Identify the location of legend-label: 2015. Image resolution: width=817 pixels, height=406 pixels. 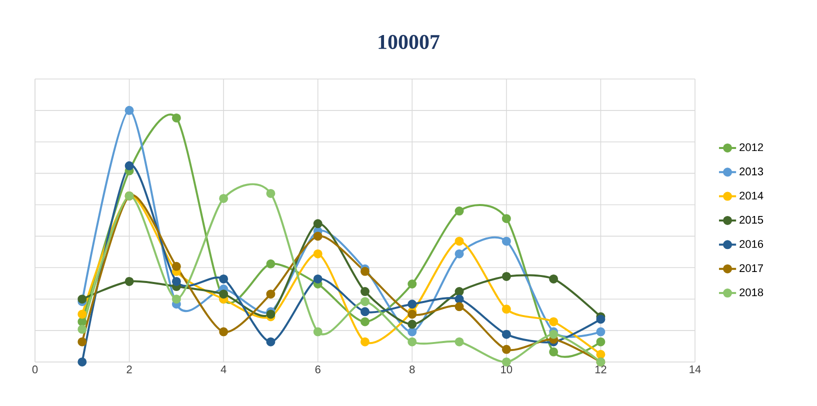
(752, 220).